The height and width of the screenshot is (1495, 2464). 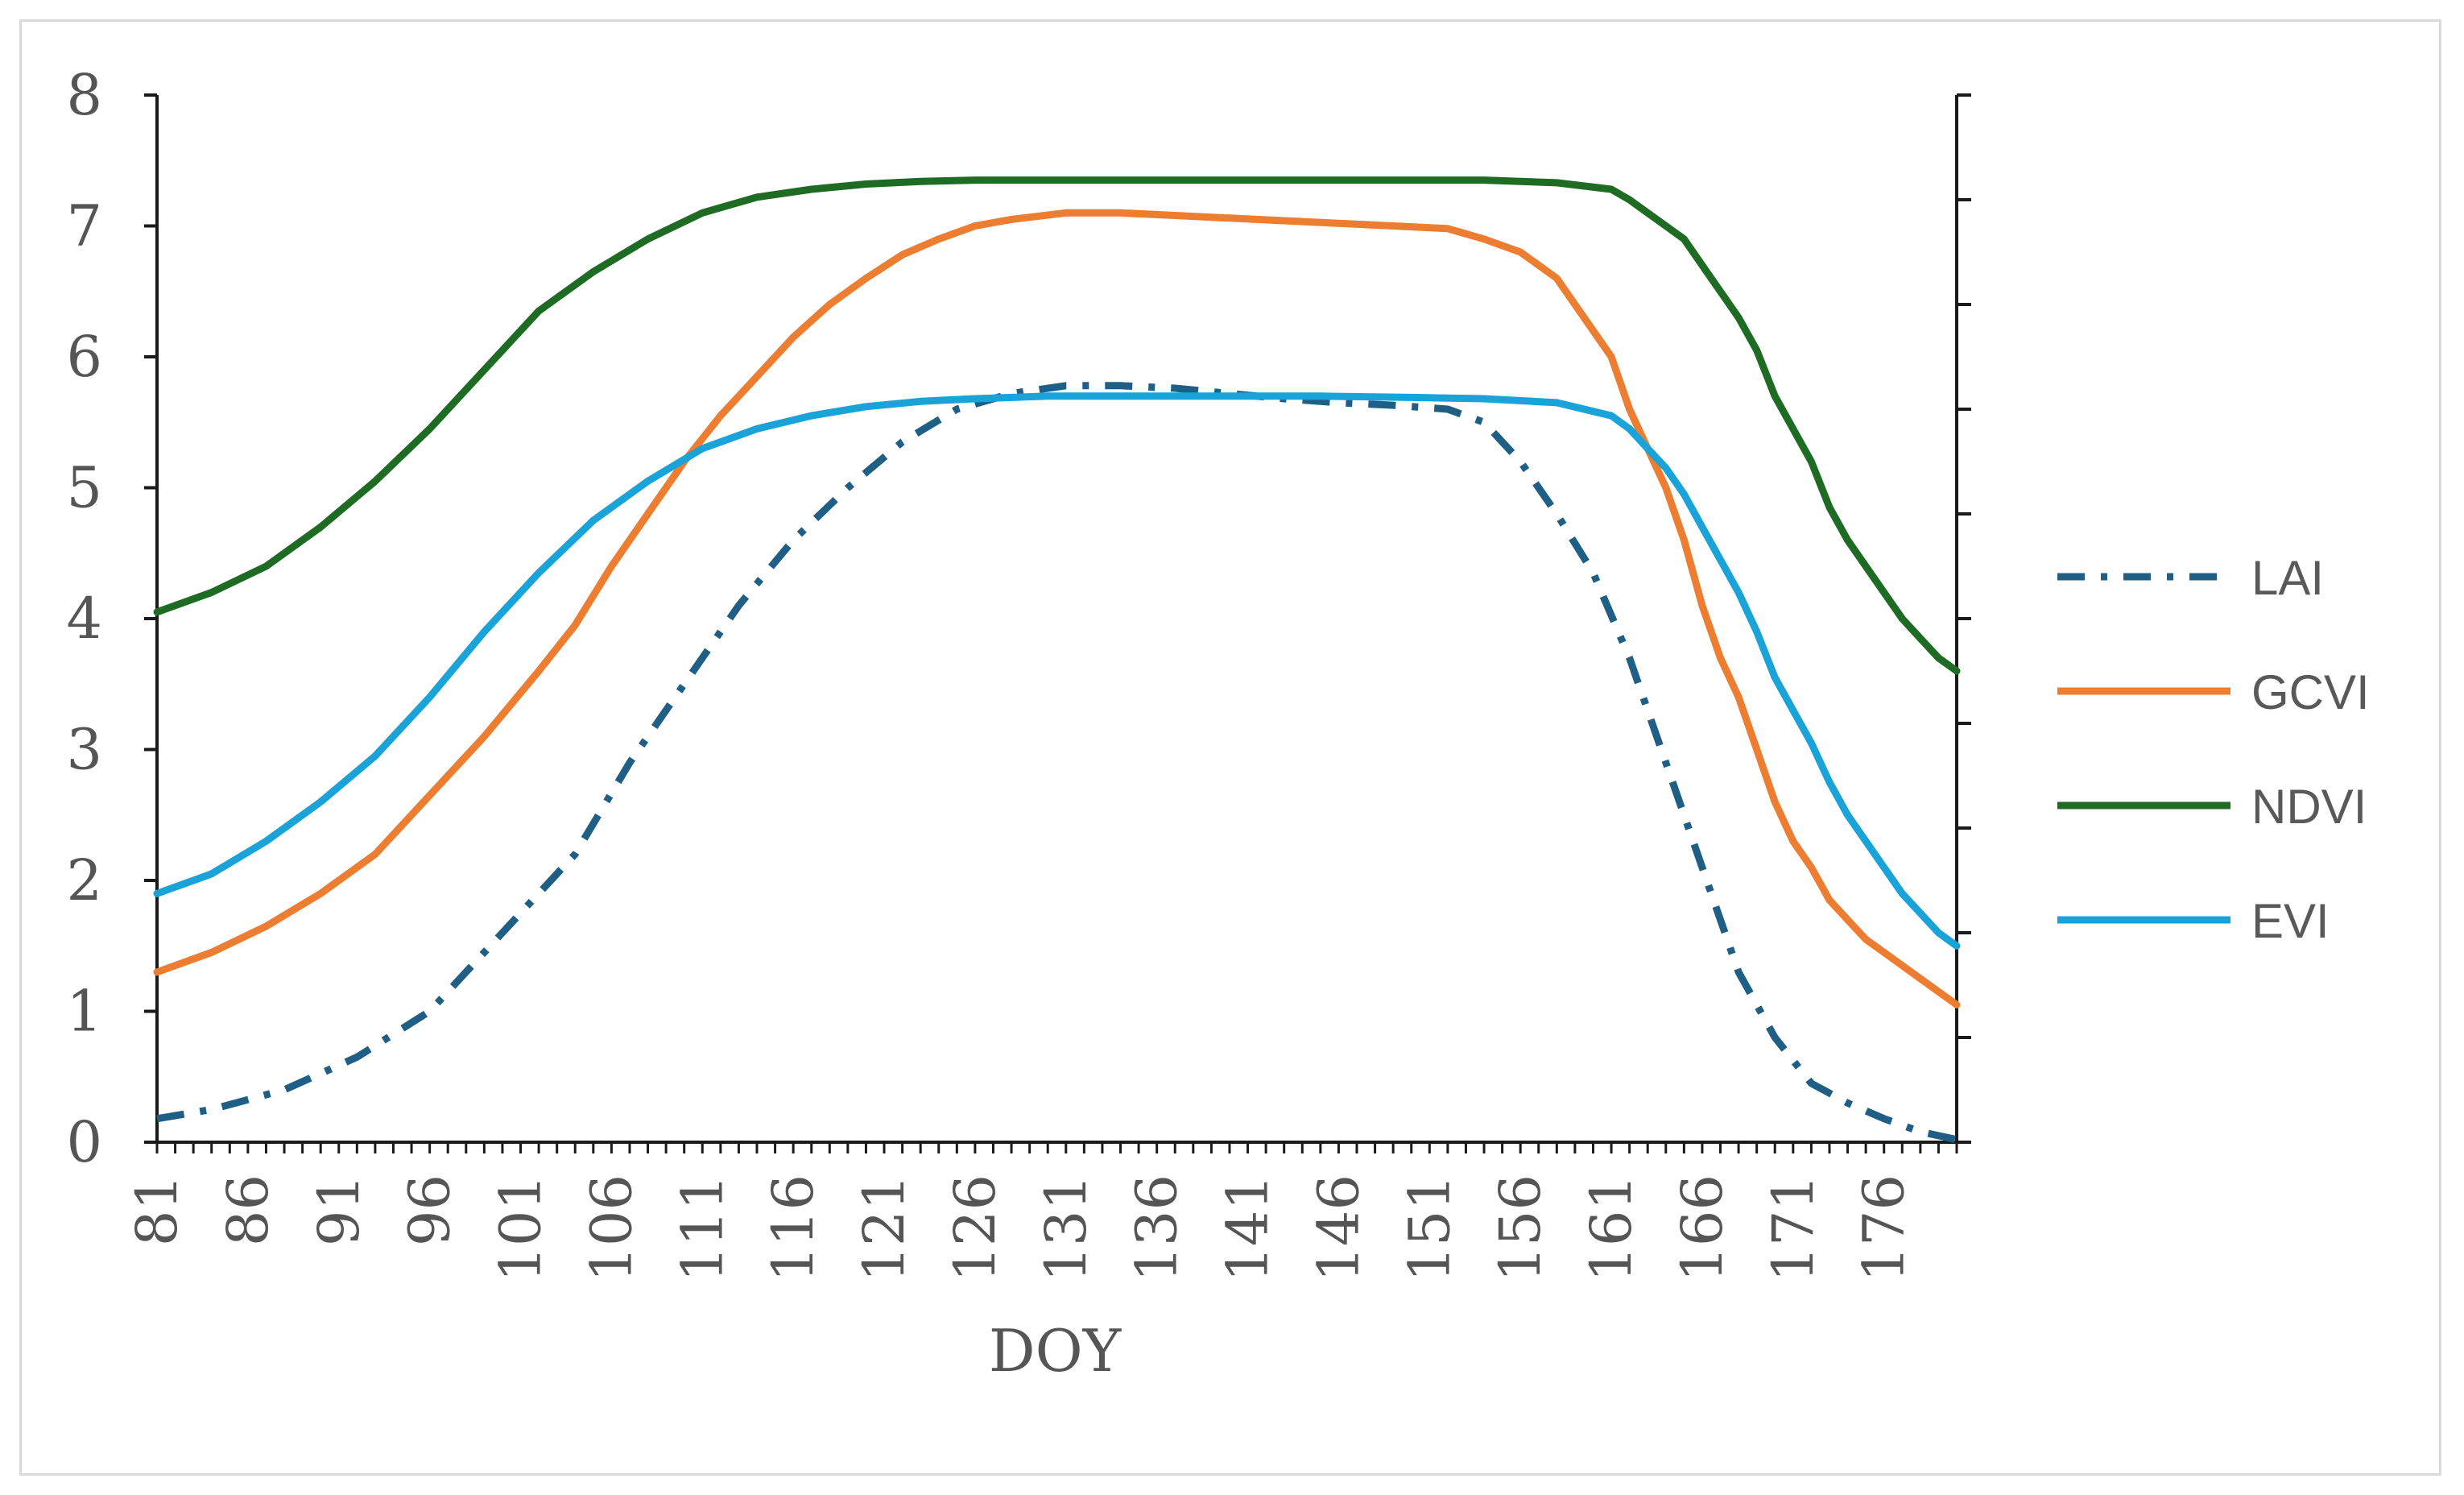 I want to click on x-tick-label: 81, so click(x=157, y=1210).